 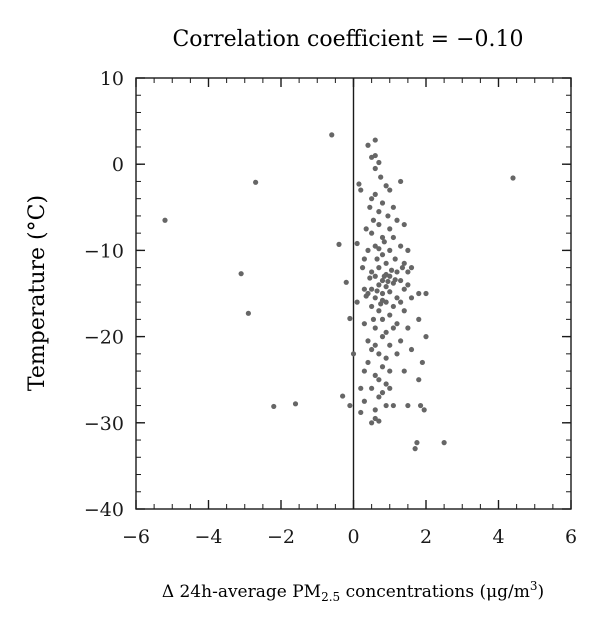 What do you see at coordinates (281, 537) in the screenshot?
I see `x-tick-label: −2` at bounding box center [281, 537].